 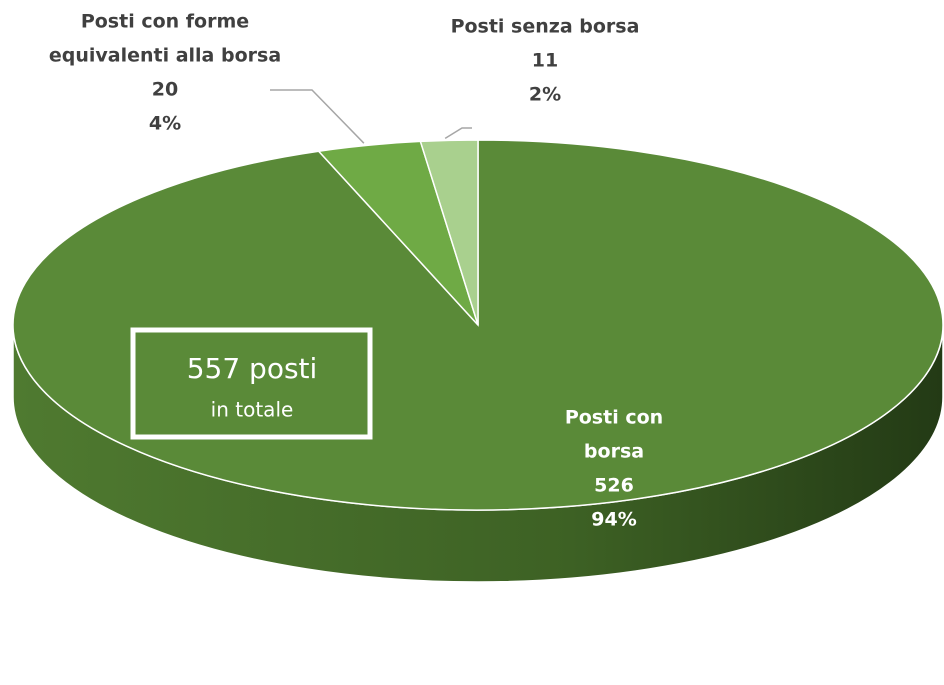 What do you see at coordinates (165, 124) in the screenshot?
I see `data-label-percent: 4%` at bounding box center [165, 124].